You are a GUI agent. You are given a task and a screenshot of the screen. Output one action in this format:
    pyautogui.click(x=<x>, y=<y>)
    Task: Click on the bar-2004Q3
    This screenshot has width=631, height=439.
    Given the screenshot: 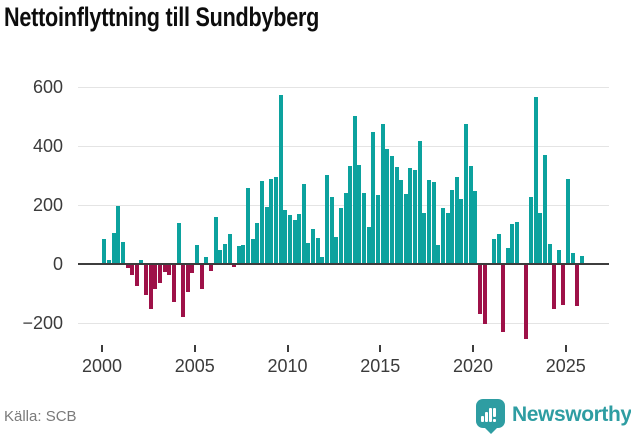 What is the action you would take?
    pyautogui.click(x=187, y=278)
    